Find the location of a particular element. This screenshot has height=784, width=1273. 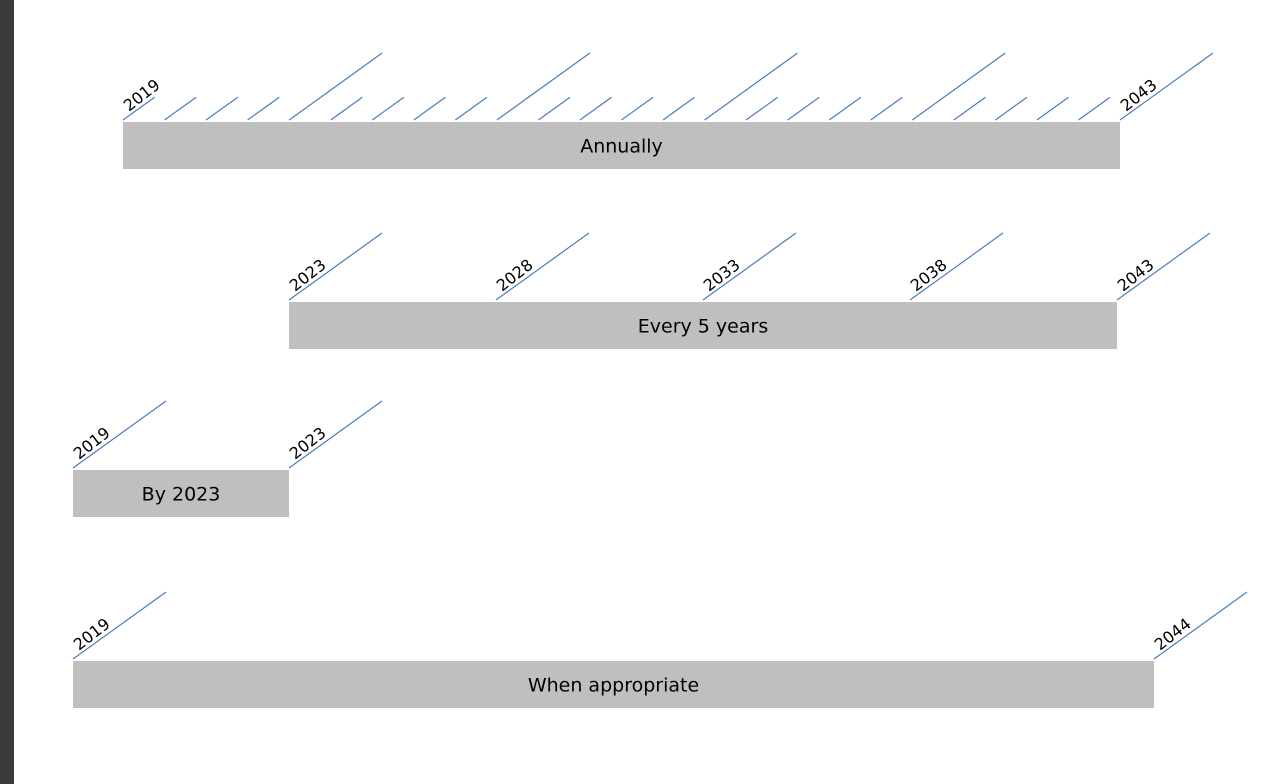

year-tick-2031 is located at coordinates (637, 108).